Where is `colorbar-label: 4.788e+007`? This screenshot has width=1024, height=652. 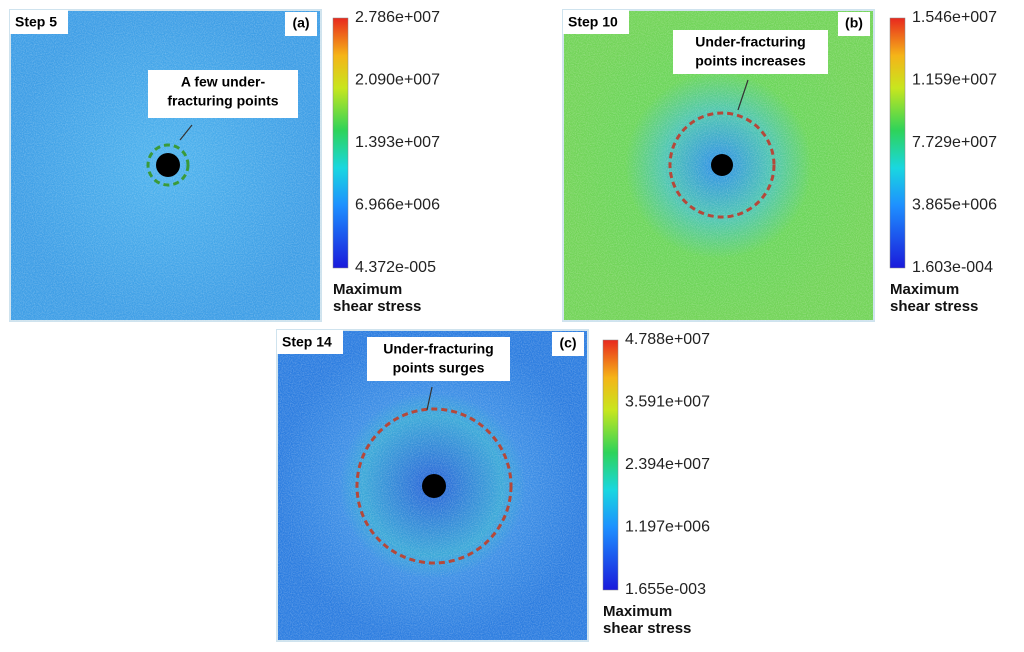
colorbar-label: 4.788e+007 is located at coordinates (667, 339).